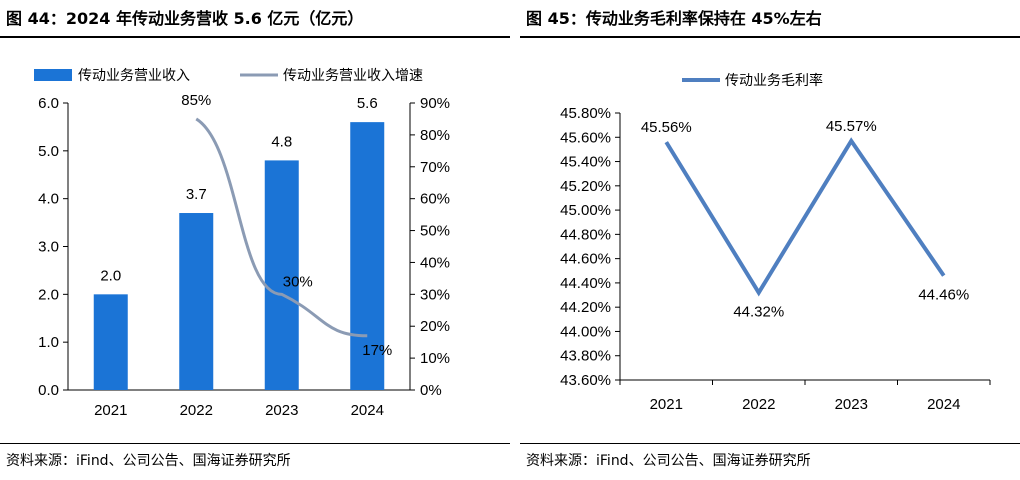 Image resolution: width=1020 pixels, height=480 pixels. What do you see at coordinates (148, 461) in the screenshot?
I see `figure-44-source: 资料来源：iFind、公司公告、国海证券研究所` at bounding box center [148, 461].